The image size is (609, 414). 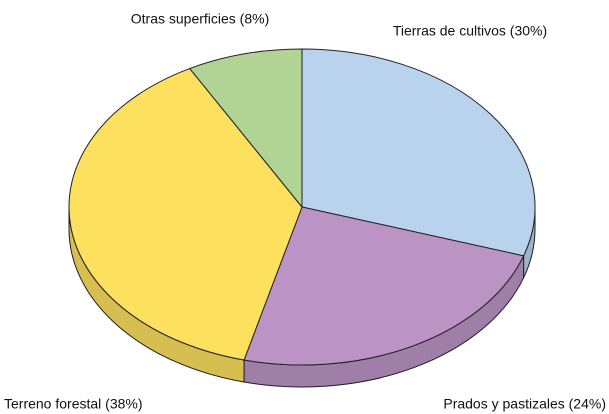 I want to click on slice-label: Otras superficies (8%), so click(x=200, y=19).